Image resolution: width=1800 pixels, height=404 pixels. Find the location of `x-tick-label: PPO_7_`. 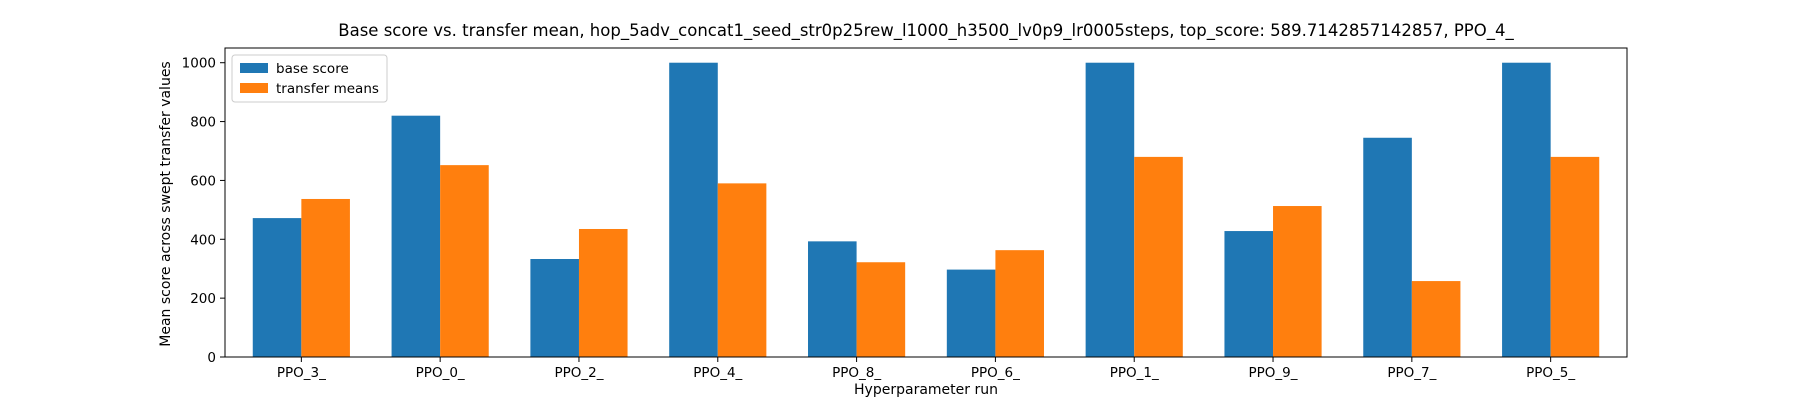

x-tick-label: PPO_7_ is located at coordinates (1411, 373).